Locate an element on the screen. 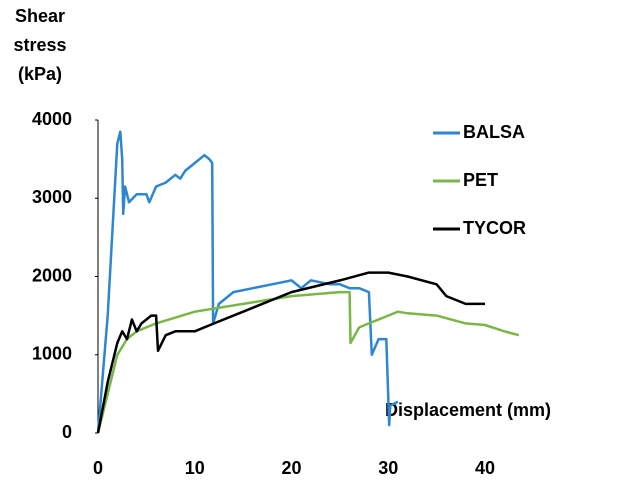 The image size is (627, 484). legend-label: PET is located at coordinates (480, 180).